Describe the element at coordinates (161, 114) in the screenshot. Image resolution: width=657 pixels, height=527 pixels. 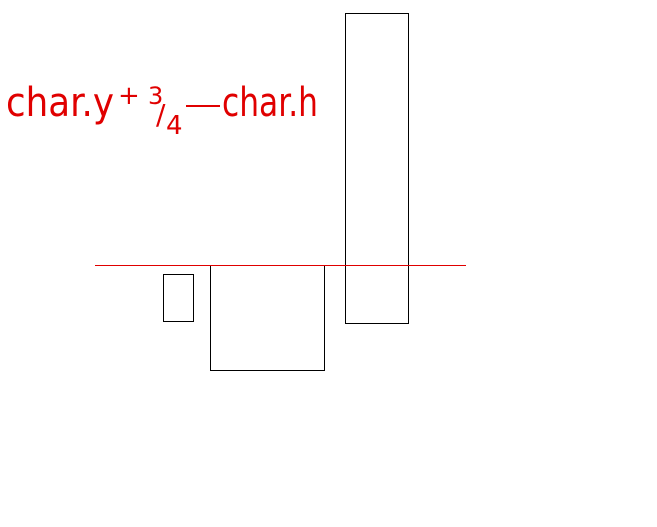
I see `expression-slash: /` at that location.